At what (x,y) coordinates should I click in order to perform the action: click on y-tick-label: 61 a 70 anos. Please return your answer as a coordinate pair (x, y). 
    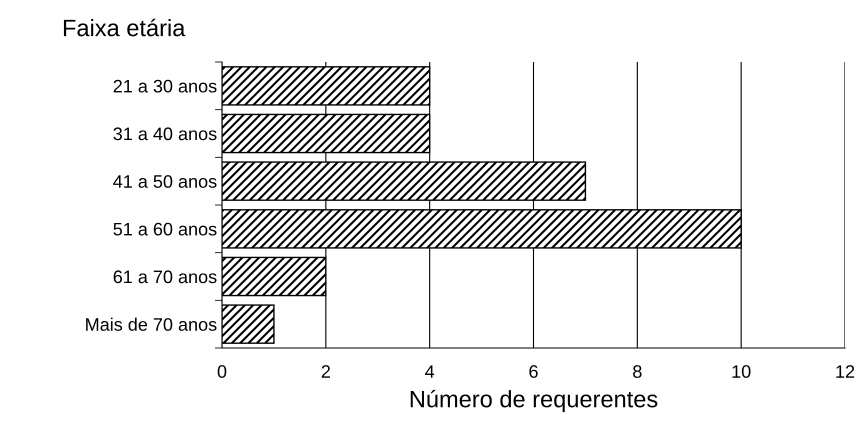
    Looking at the image, I should click on (165, 277).